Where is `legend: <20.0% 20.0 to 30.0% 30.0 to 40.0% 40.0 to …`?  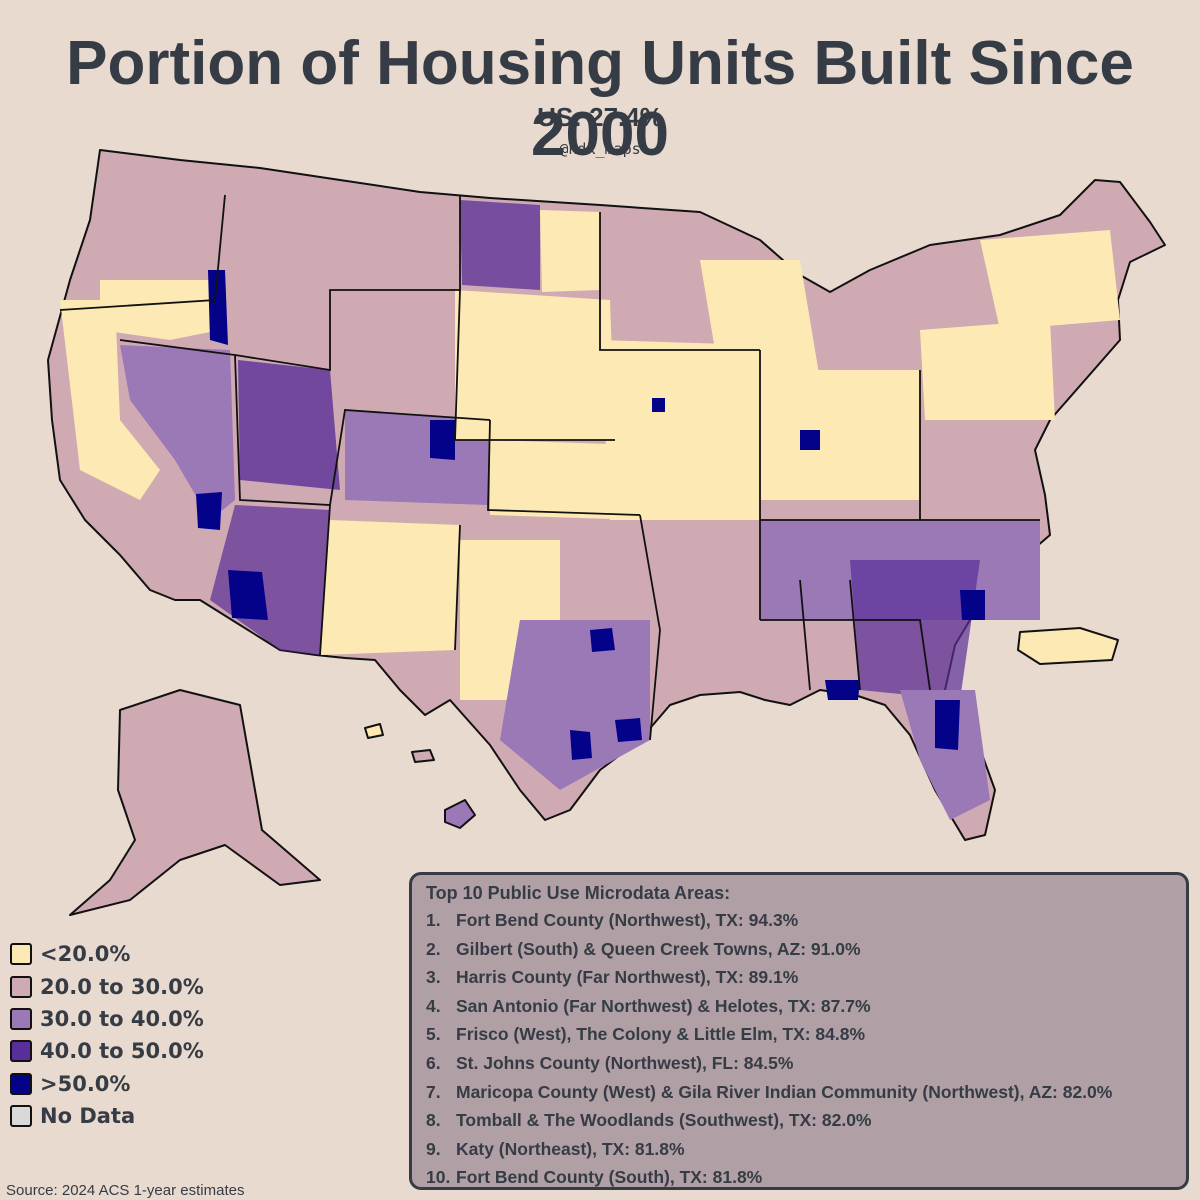 legend: <20.0% 20.0 to 30.0% 30.0 to 40.0% 40.0 to … is located at coordinates (140, 1035).